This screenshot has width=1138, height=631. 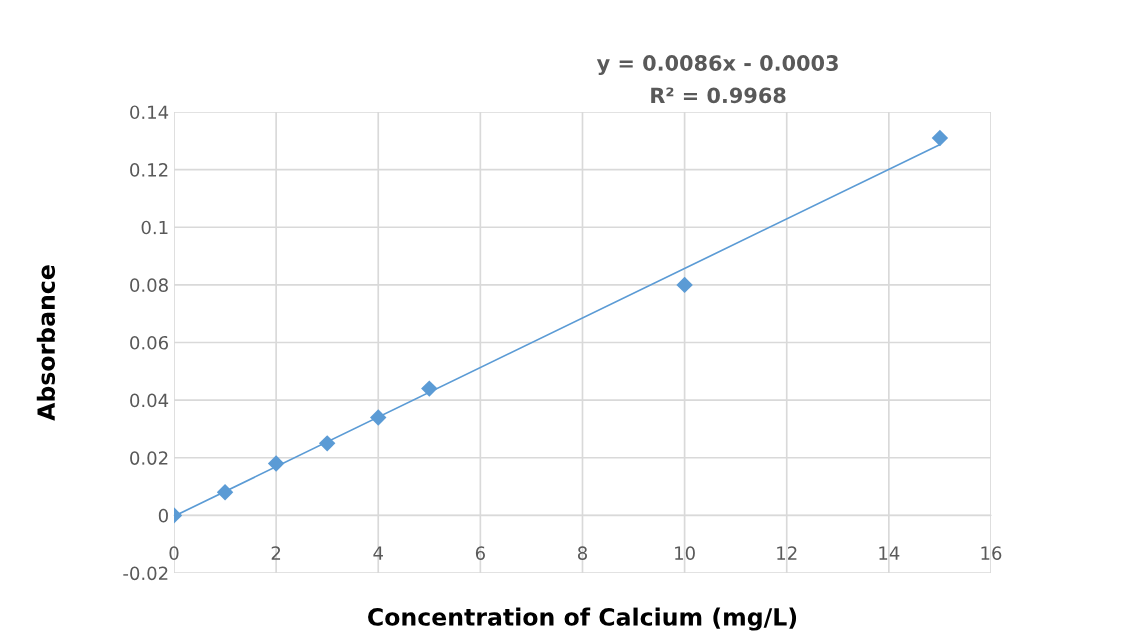 What do you see at coordinates (787, 553) in the screenshot?
I see `x-tick-label: 12` at bounding box center [787, 553].